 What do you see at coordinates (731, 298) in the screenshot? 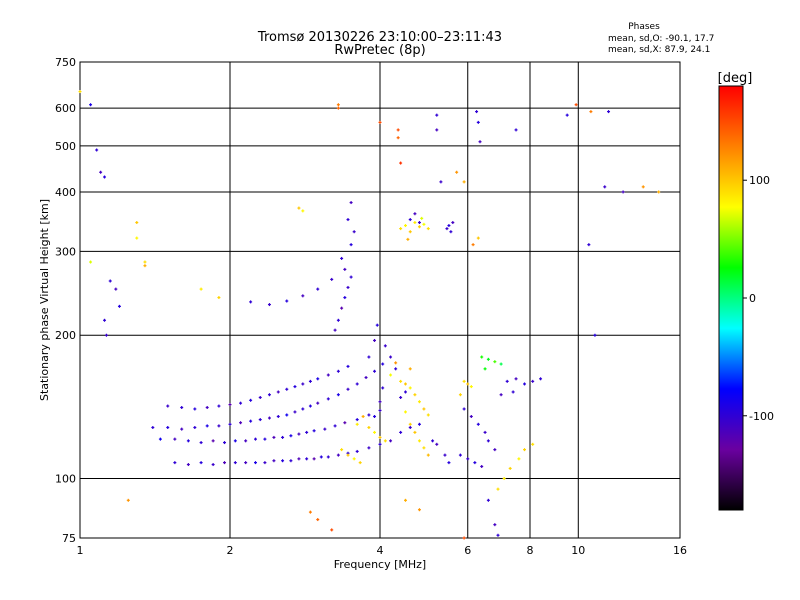
I see `colorbar-gradient` at bounding box center [731, 298].